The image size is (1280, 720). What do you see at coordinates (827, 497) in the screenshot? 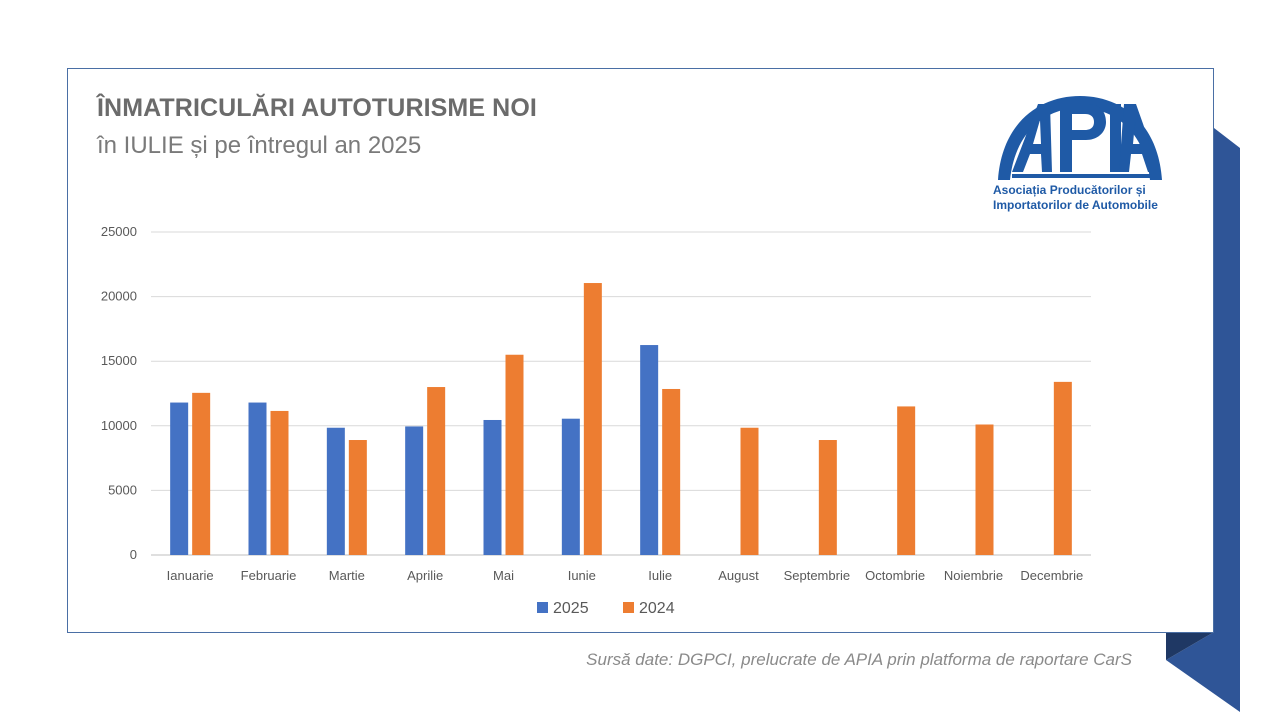
I see `bar-2024-septembrie` at bounding box center [827, 497].